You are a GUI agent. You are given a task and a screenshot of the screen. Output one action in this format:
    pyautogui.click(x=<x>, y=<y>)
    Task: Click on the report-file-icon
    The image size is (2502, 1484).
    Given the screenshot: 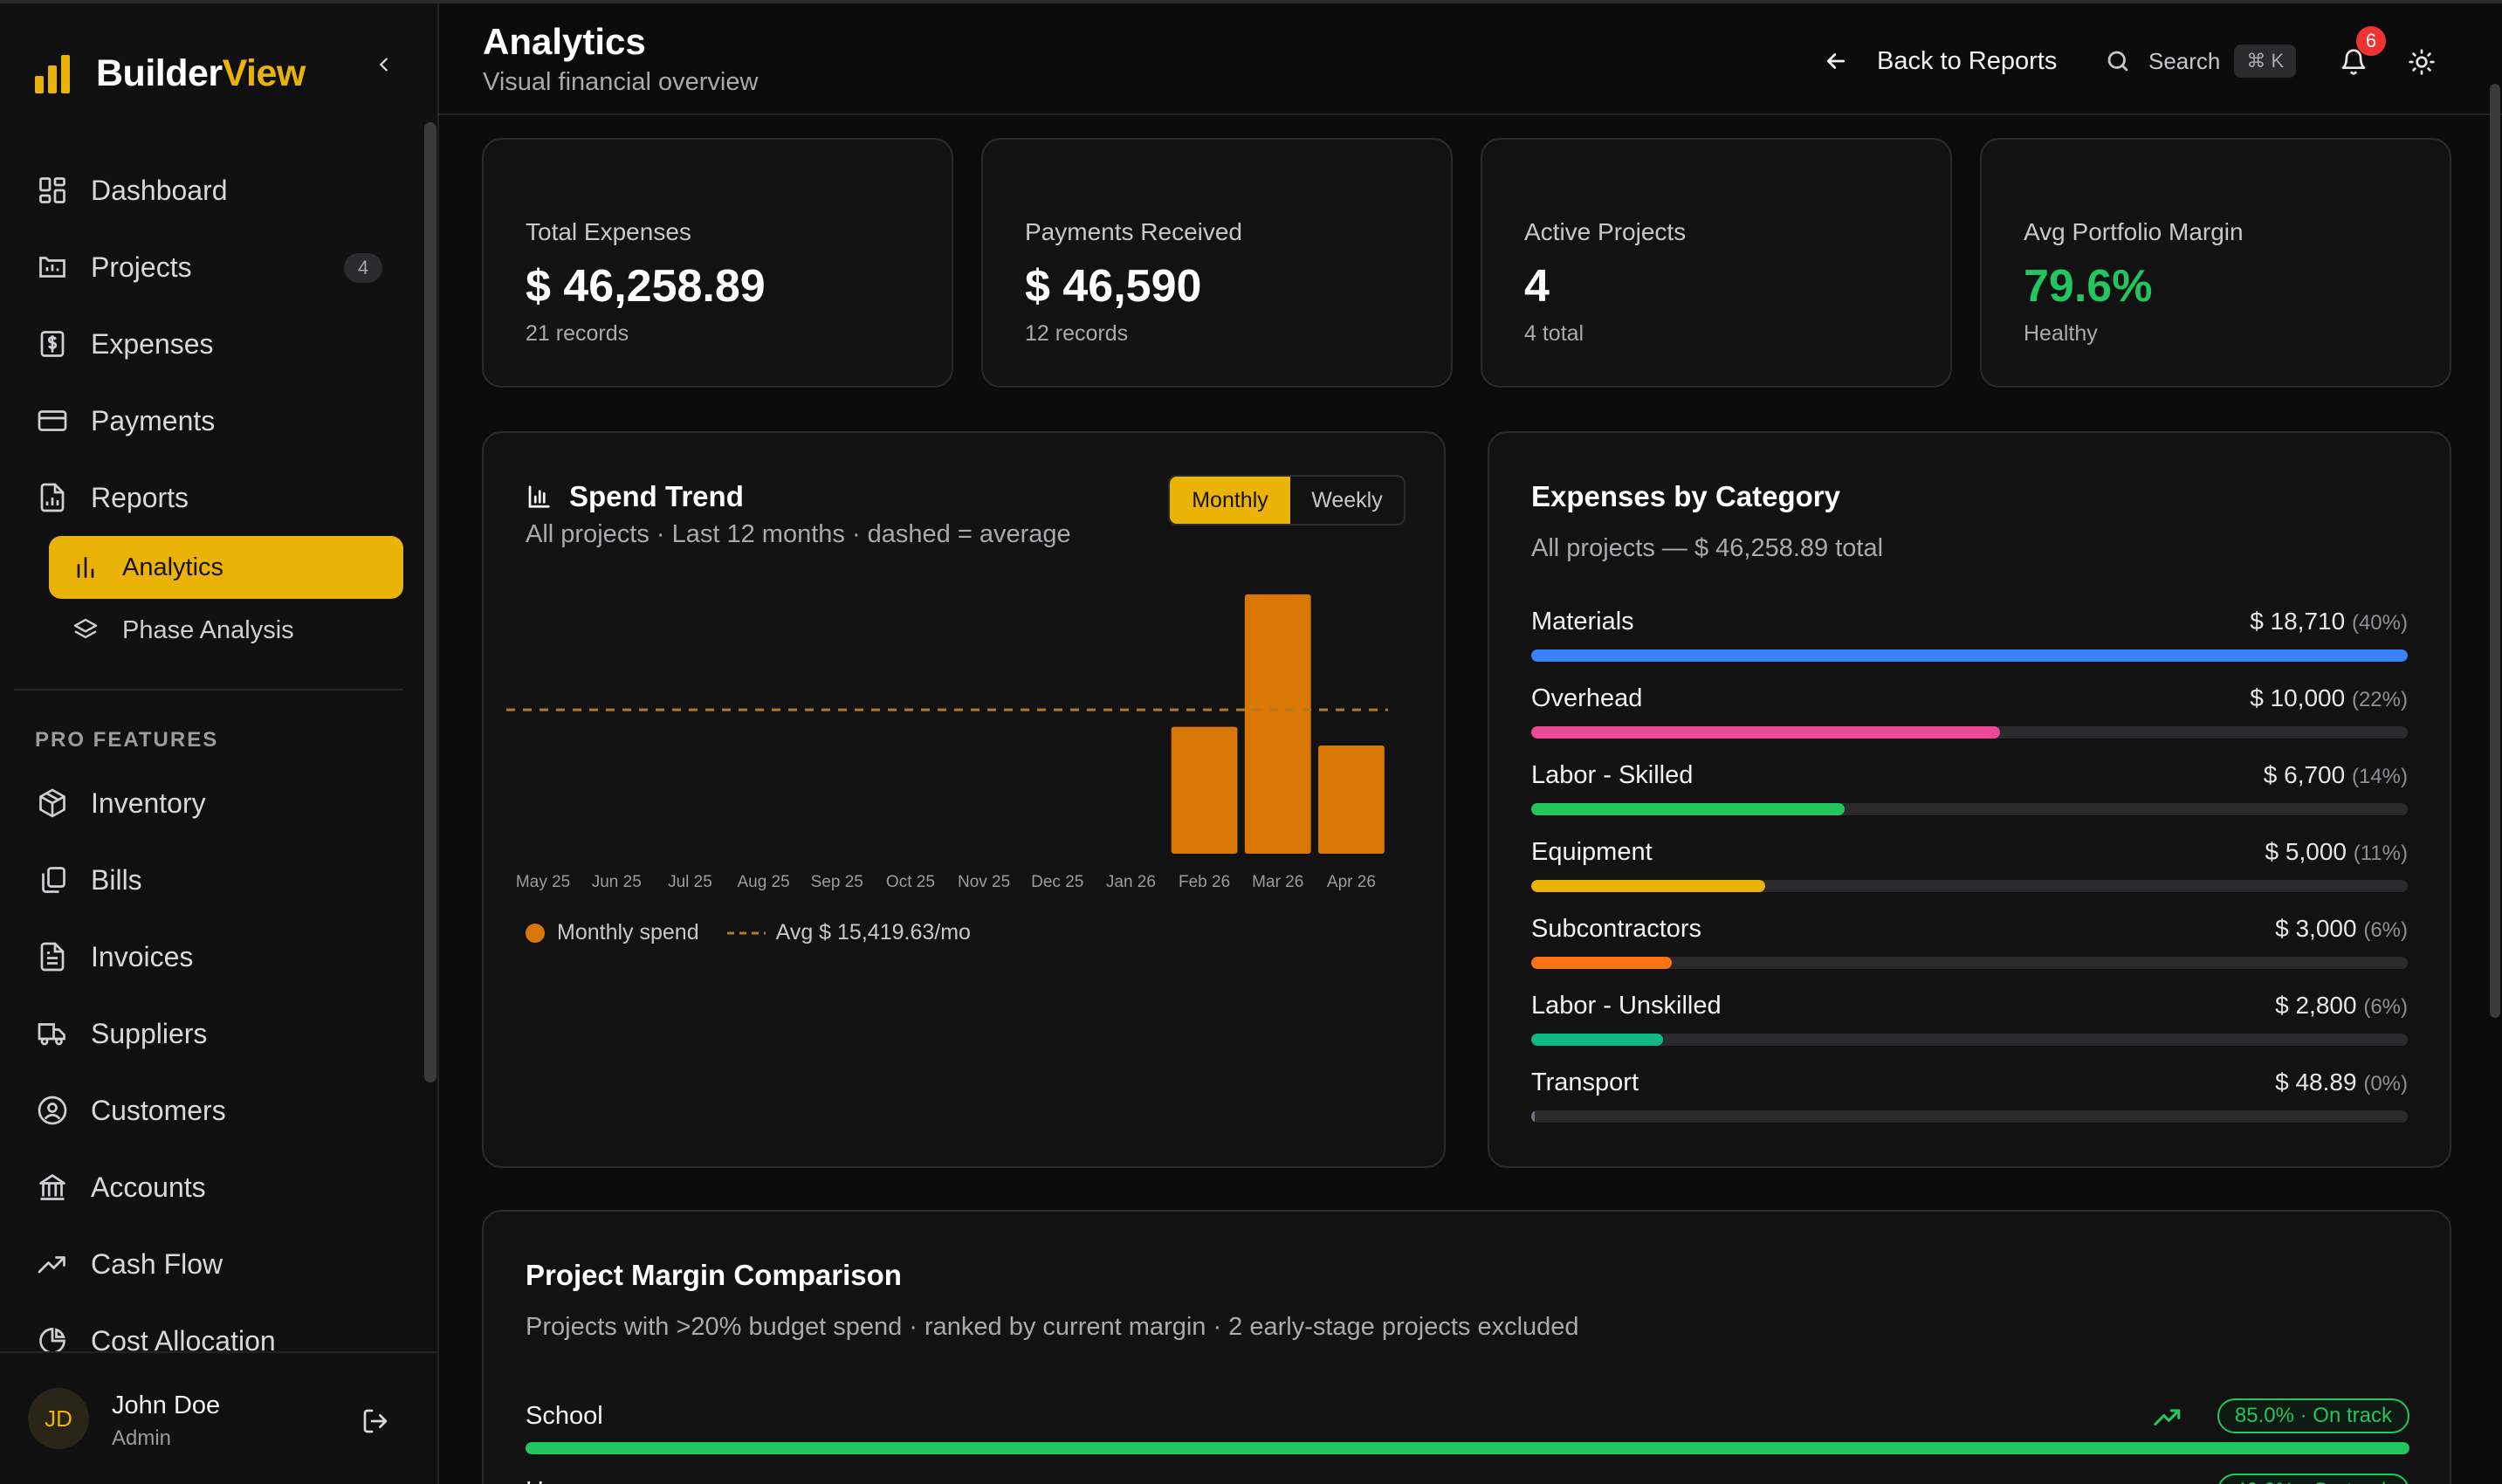 What is the action you would take?
    pyautogui.click(x=52, y=498)
    